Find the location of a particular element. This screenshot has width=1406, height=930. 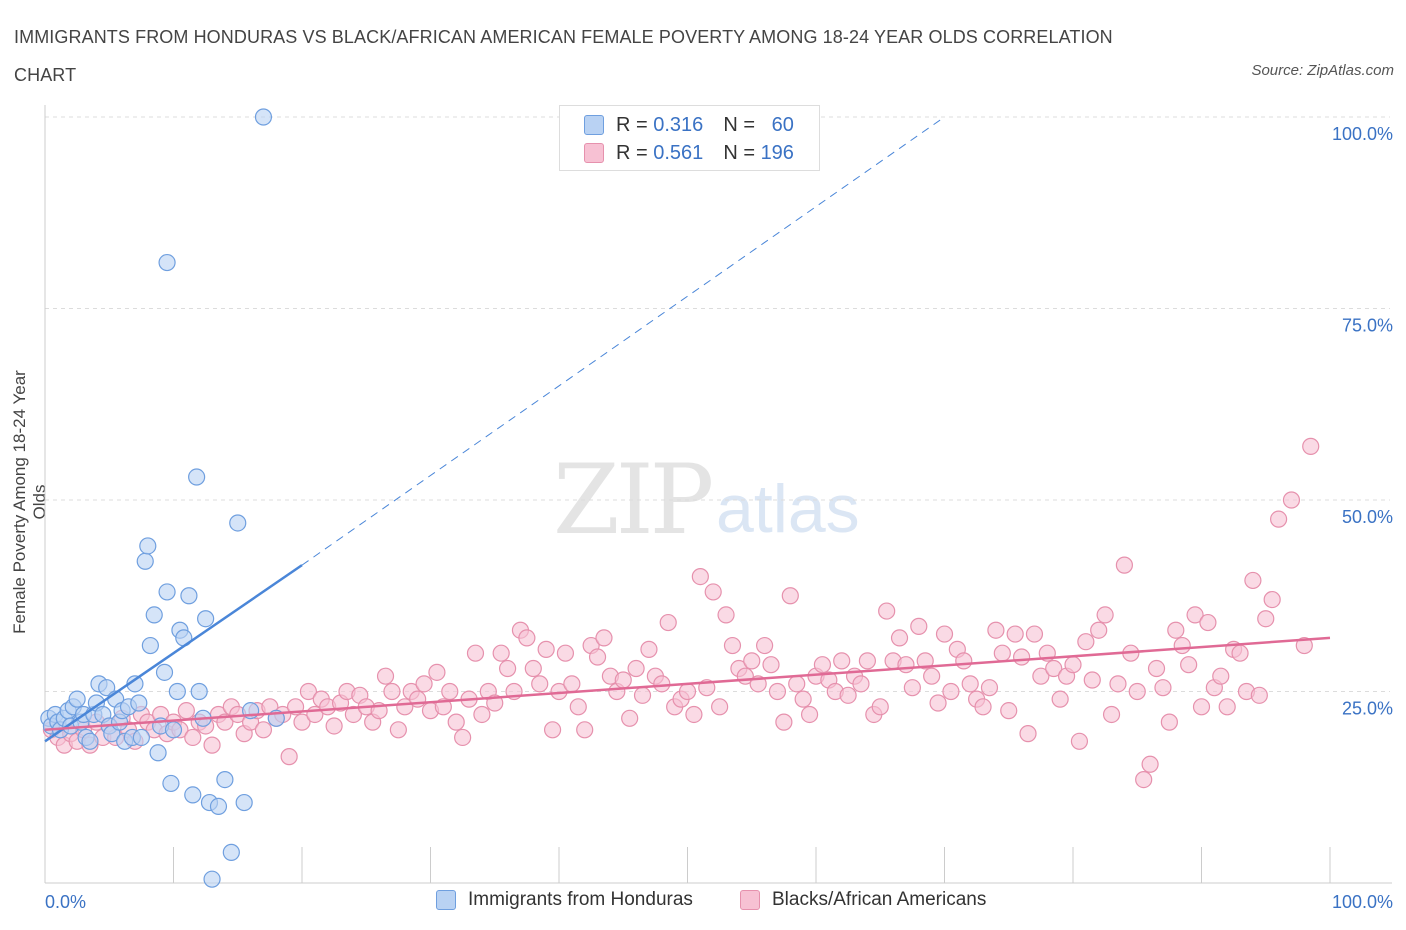

legend-r-label: R = is located at coordinates (632, 152).